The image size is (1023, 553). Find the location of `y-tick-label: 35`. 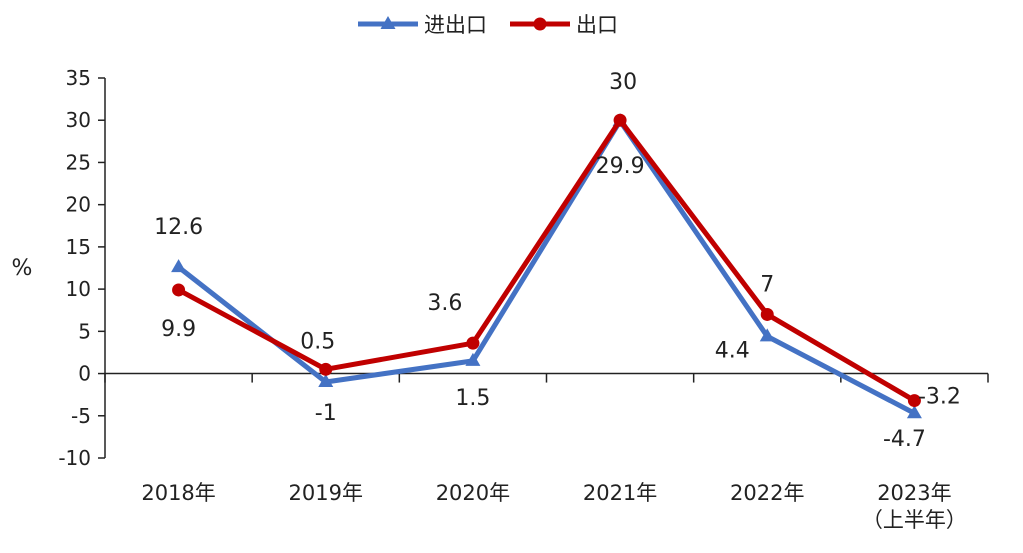

y-tick-label: 35 is located at coordinates (78, 78).